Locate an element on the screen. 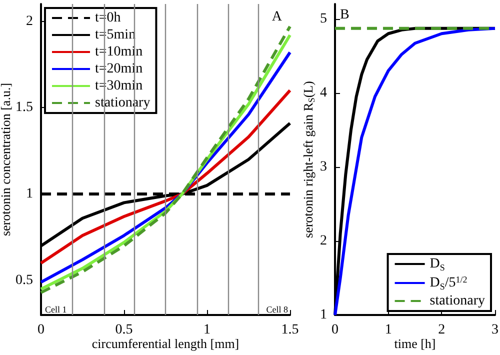 Image resolution: width=500 pixels, height=355 pixels. annotation: A is located at coordinates (277, 17).